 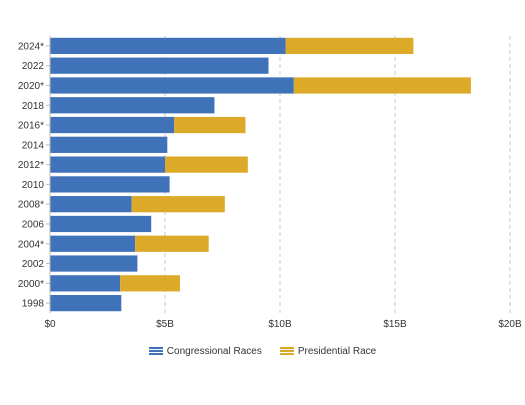 What do you see at coordinates (31, 205) in the screenshot?
I see `y-tick-label: 2008*` at bounding box center [31, 205].